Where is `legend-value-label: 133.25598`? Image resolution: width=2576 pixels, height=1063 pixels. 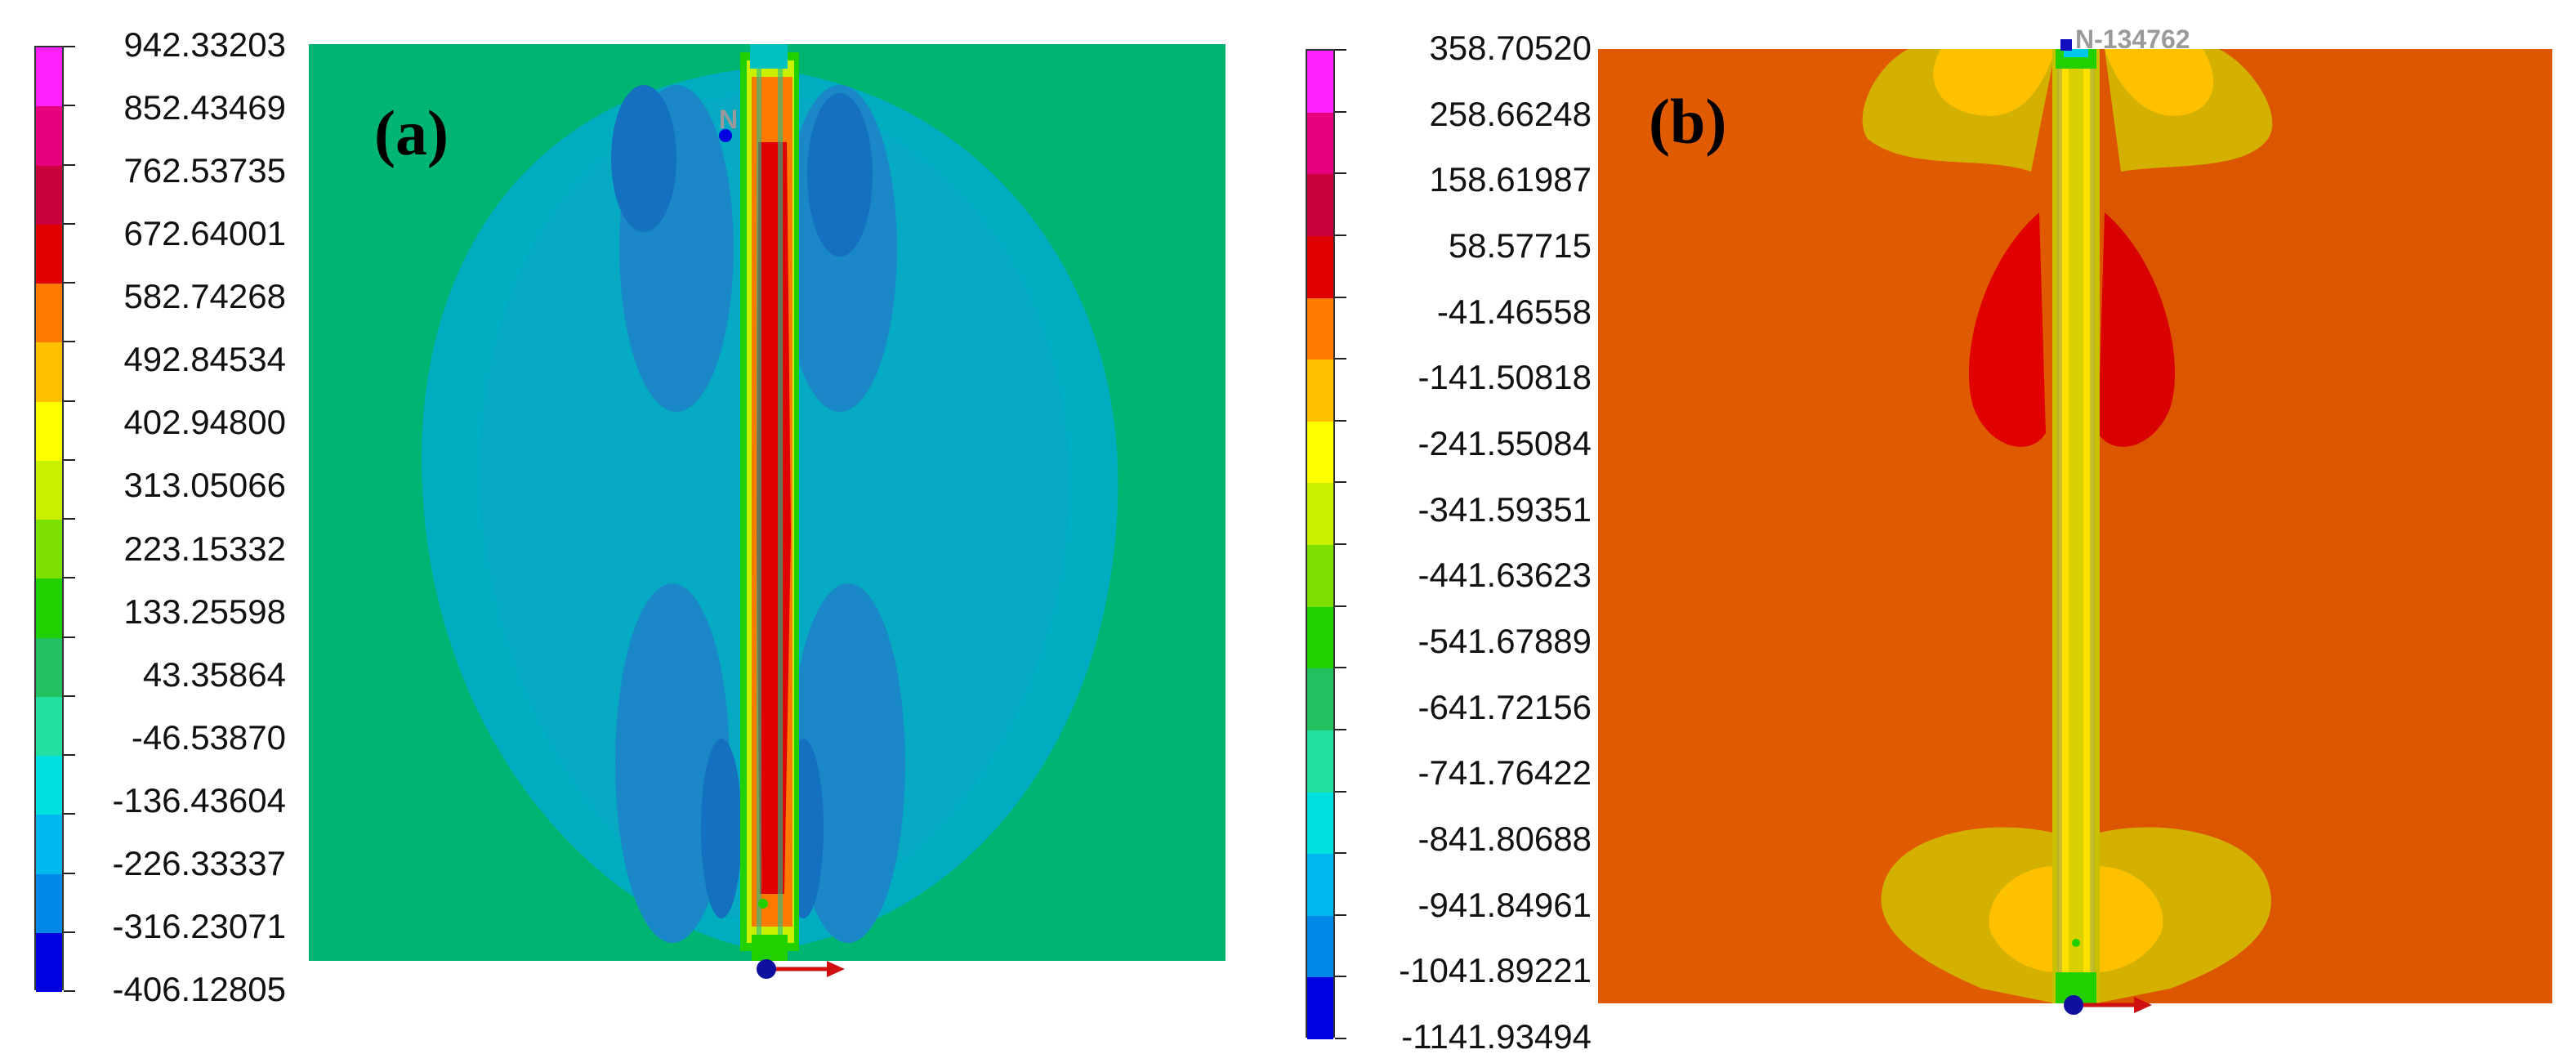
legend-value-label: 133.25598 is located at coordinates (205, 612).